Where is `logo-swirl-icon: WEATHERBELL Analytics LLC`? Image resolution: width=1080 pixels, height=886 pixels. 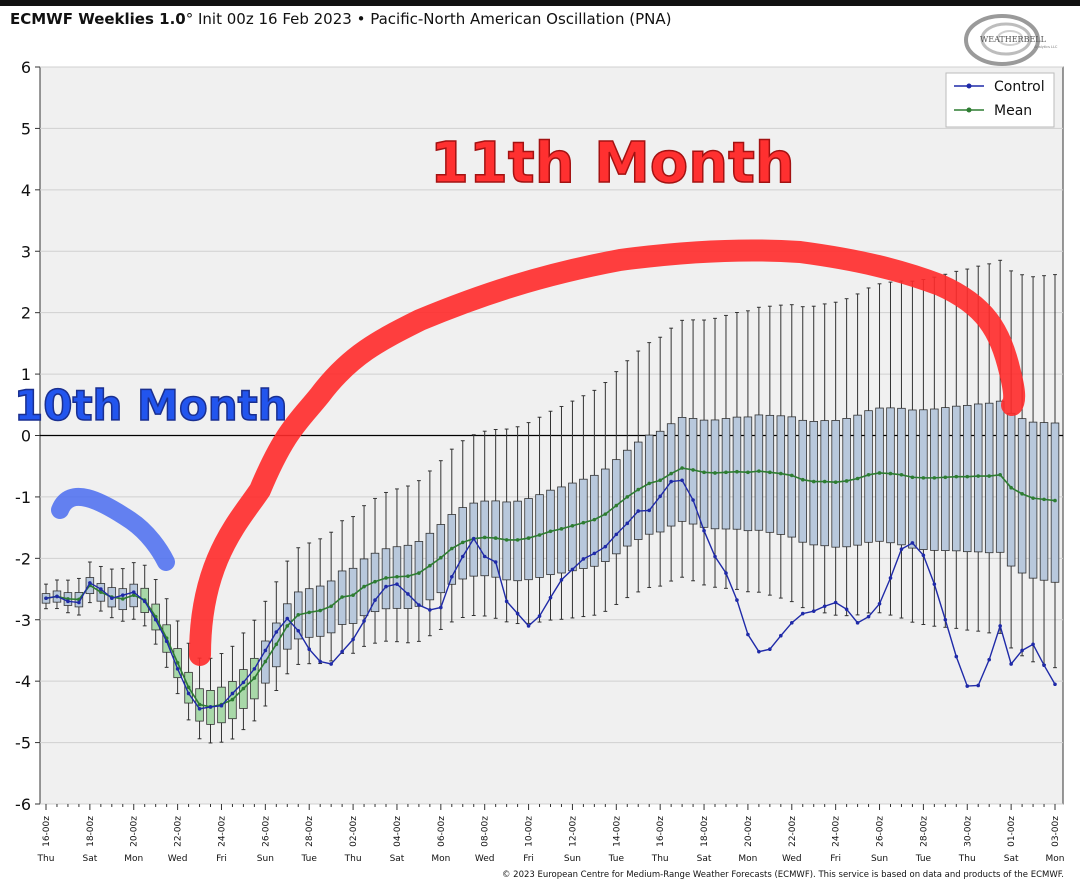 logo-swirl-icon: WEATHERBELL Analytics LLC is located at coordinates (1011, 40).